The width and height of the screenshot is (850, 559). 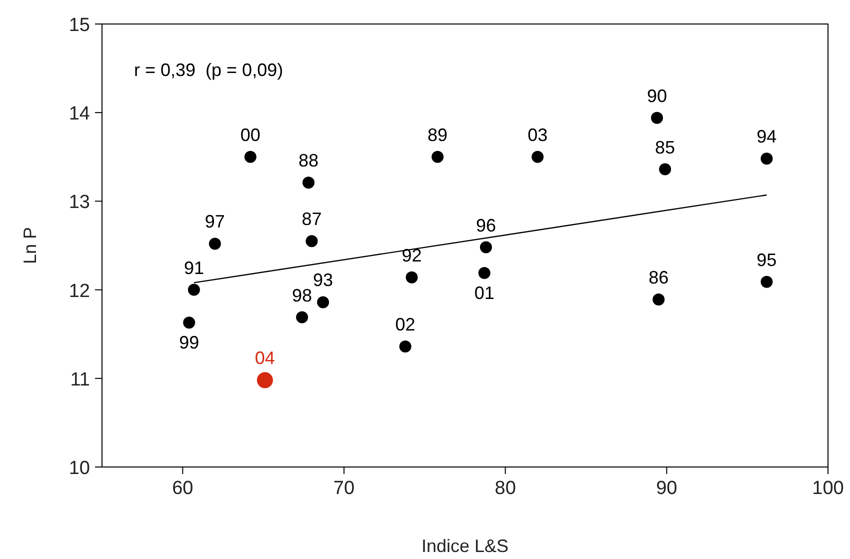 I want to click on annotation: 99, so click(x=189, y=342).